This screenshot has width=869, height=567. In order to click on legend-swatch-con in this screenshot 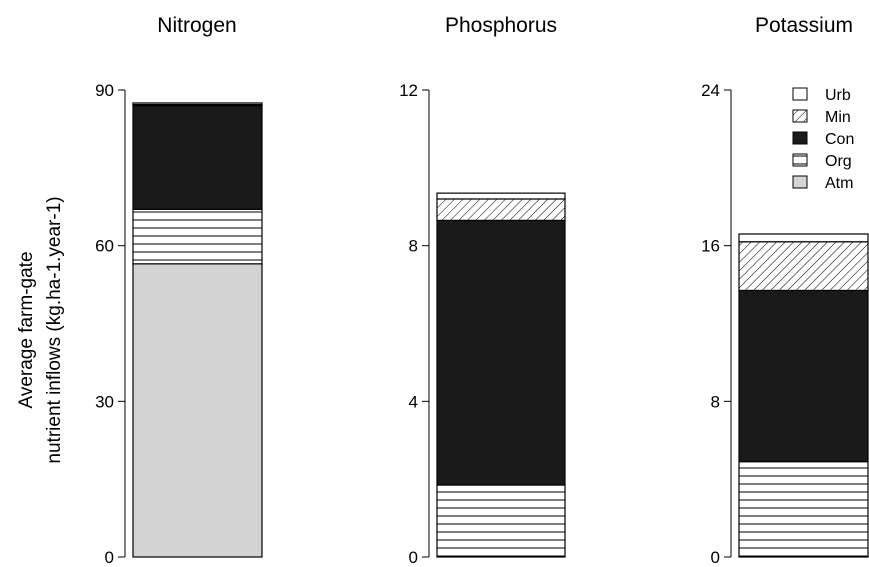, I will do `click(800, 138)`.